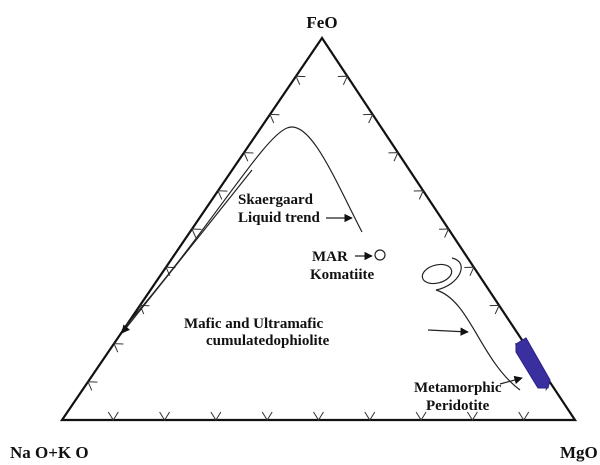 Image resolution: width=600 pixels, height=465 pixels. Describe the element at coordinates (579, 452) in the screenshot. I see `vertex-label: MgO` at that location.